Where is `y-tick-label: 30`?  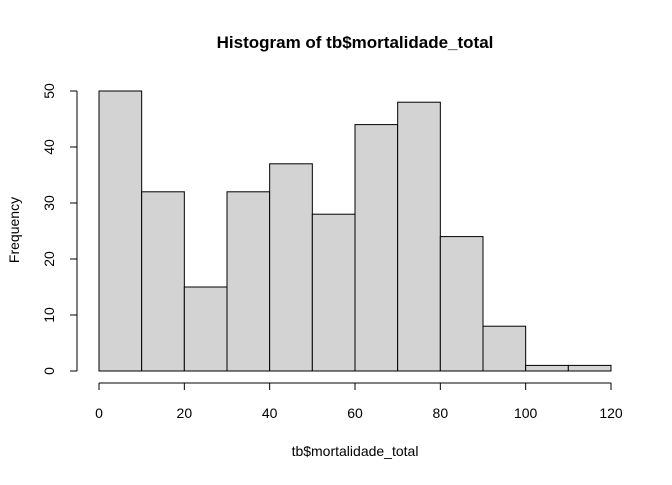 y-tick-label: 30 is located at coordinates (49, 203).